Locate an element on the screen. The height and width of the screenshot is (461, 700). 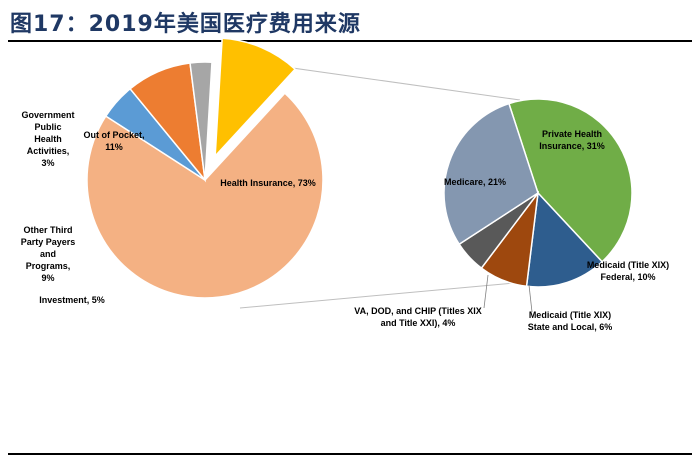
figure-title: 图17：2019年美国医疗费用来源 is located at coordinates (185, 24).